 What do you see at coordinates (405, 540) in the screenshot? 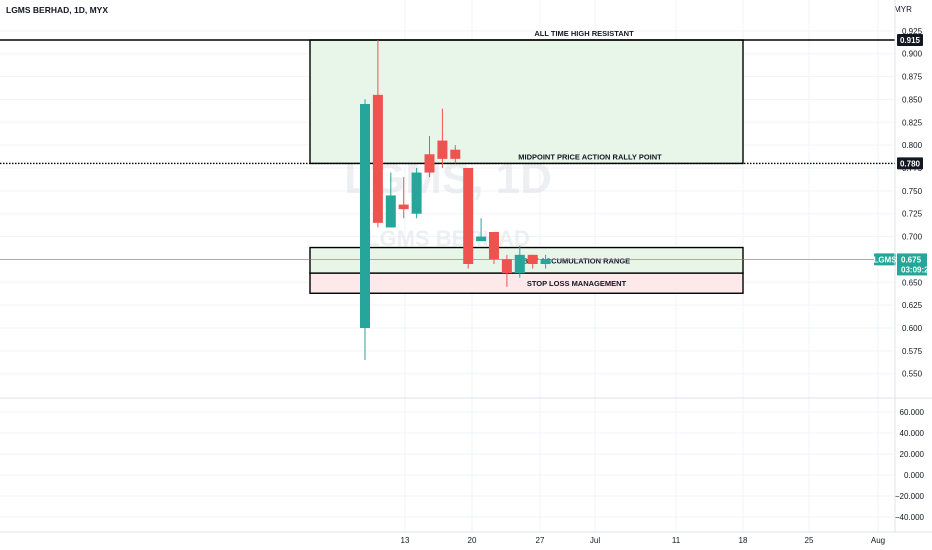
I see `time-tick-label: 13` at bounding box center [405, 540].